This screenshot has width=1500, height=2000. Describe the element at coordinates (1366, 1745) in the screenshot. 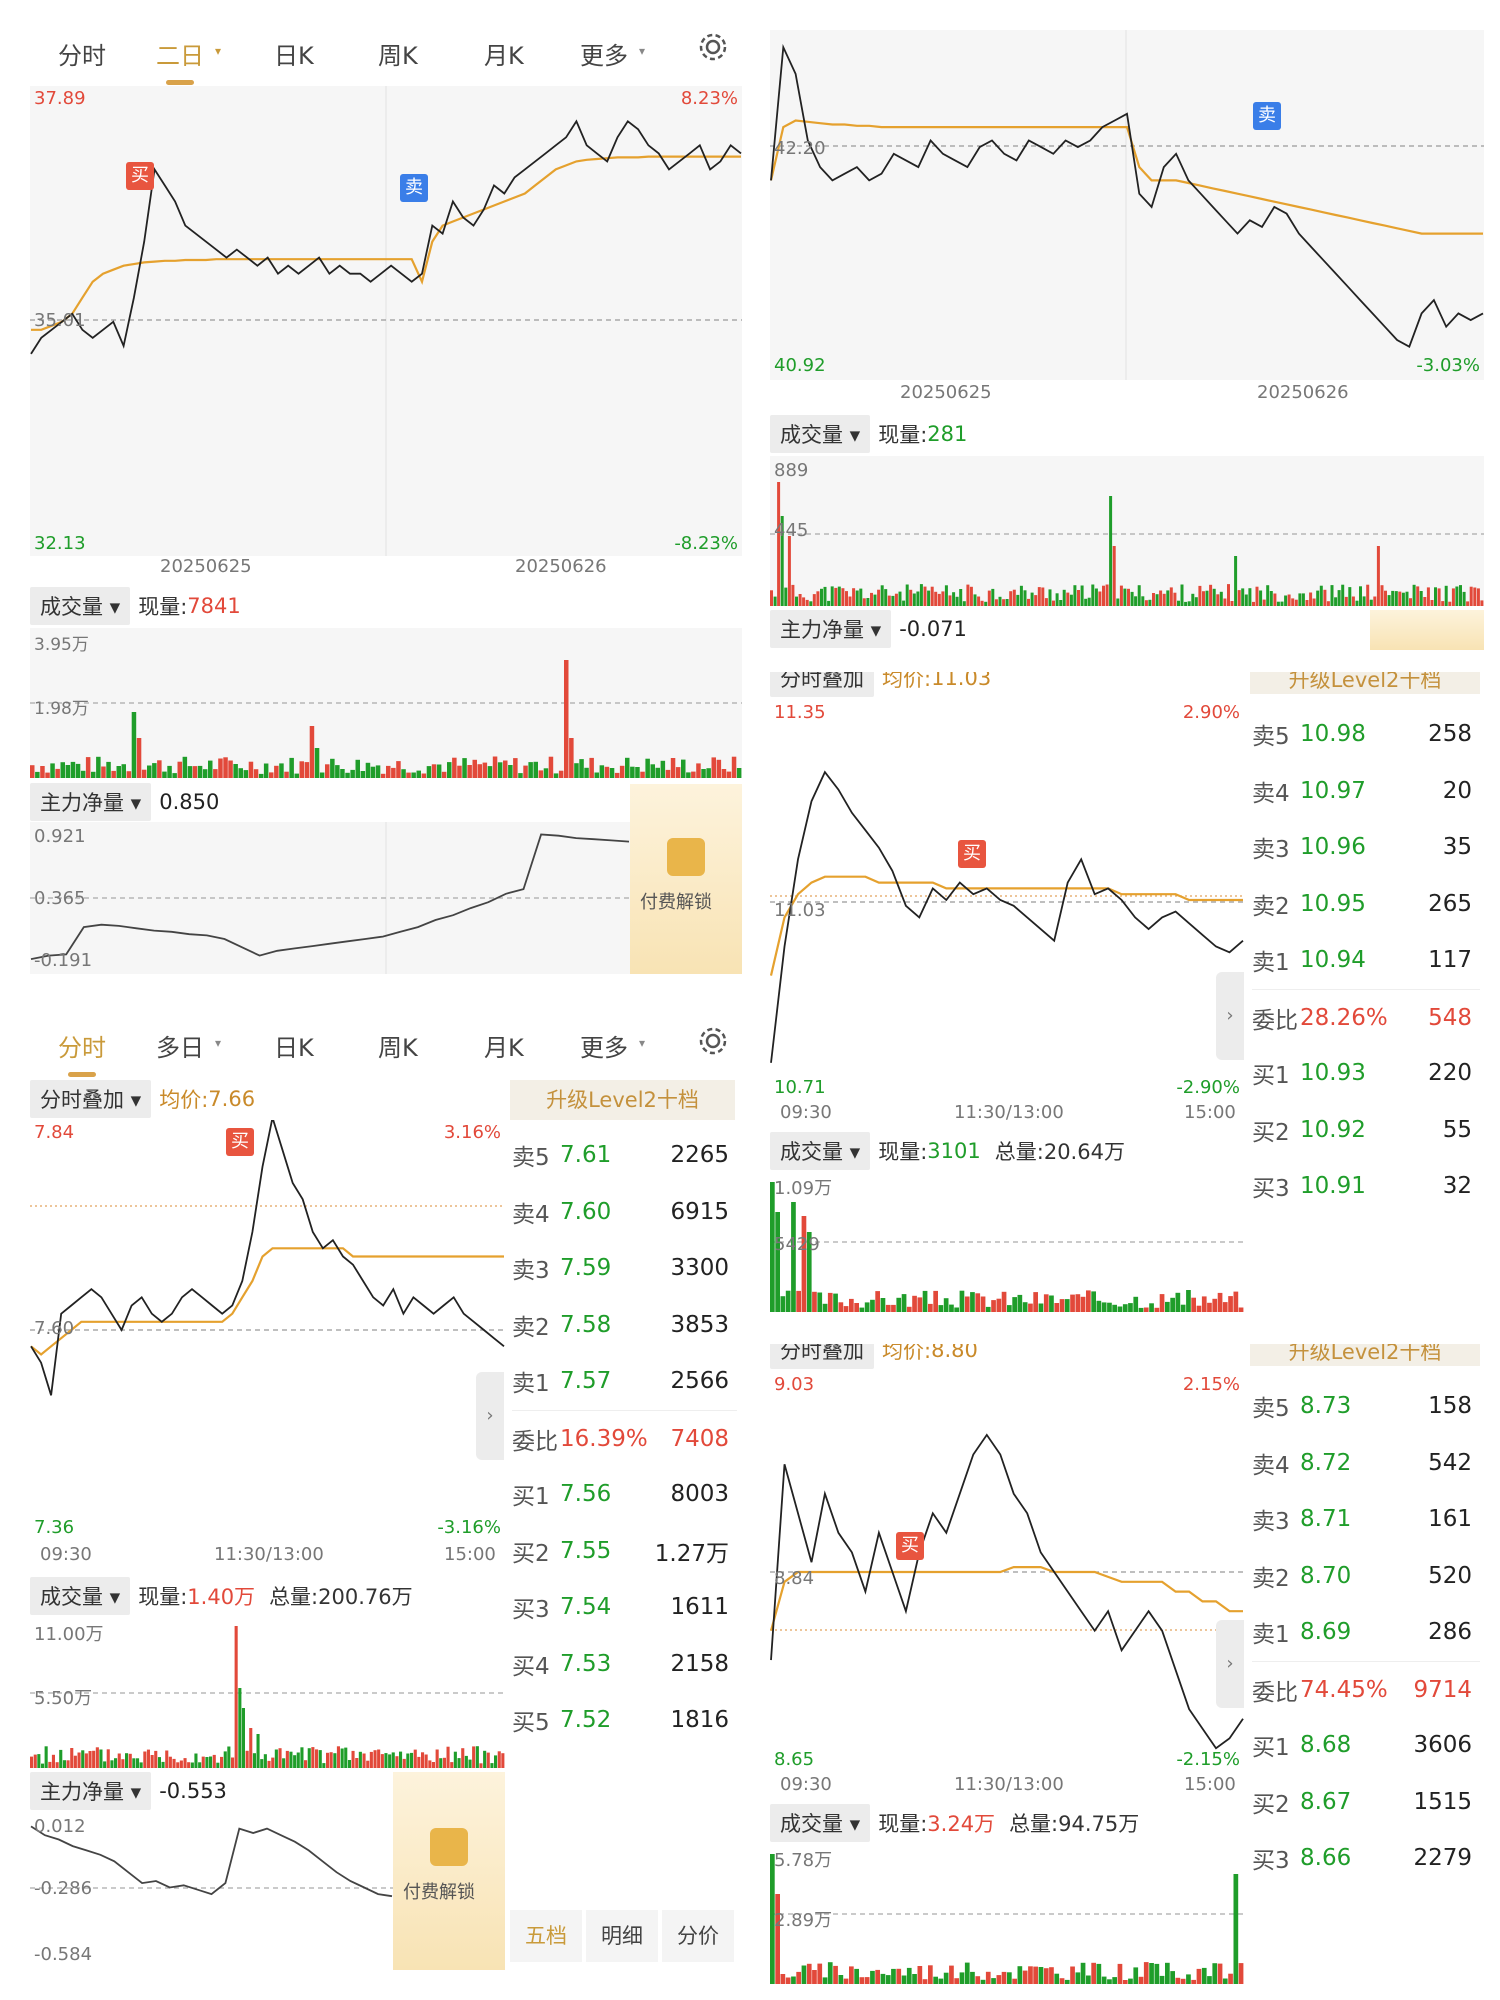

I see `order-row: 买1 8.68 3606` at that location.